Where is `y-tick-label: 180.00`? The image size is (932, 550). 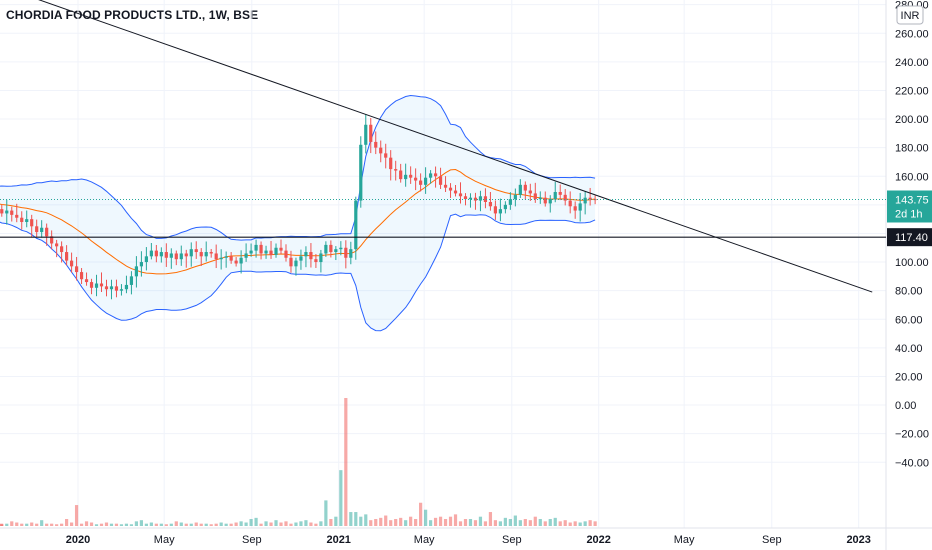
y-tick-label: 180.00 is located at coordinates (912, 149).